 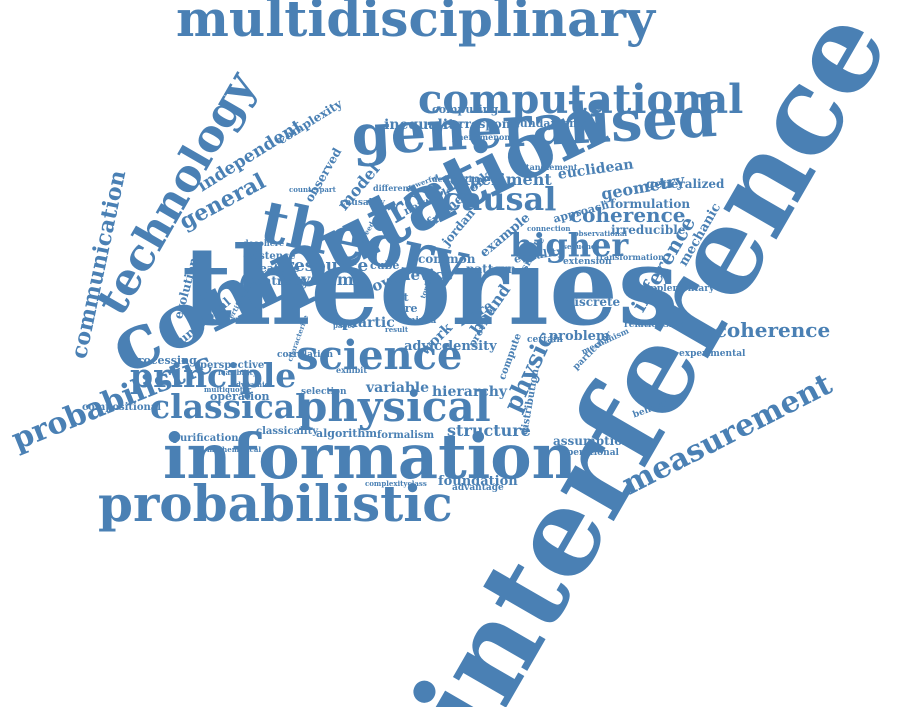 What do you see at coordinates (470, 346) in the screenshot?
I see `word-density: density` at bounding box center [470, 346].